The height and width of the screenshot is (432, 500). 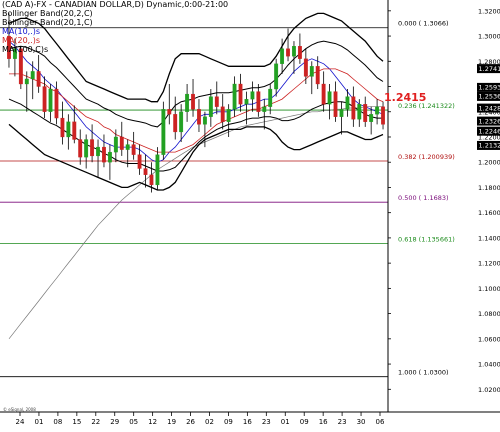 I want to click on price-tag-label: 1.23263, so click(x=489, y=121).